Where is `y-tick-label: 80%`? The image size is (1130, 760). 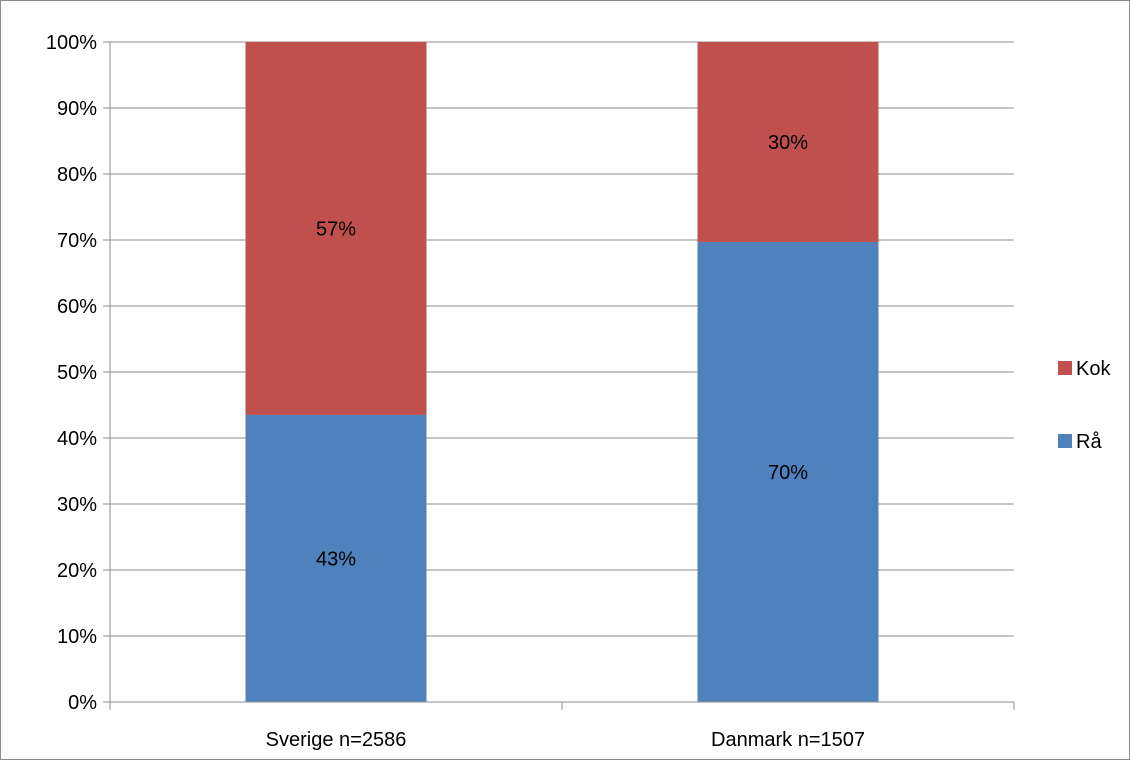
y-tick-label: 80% is located at coordinates (77, 175).